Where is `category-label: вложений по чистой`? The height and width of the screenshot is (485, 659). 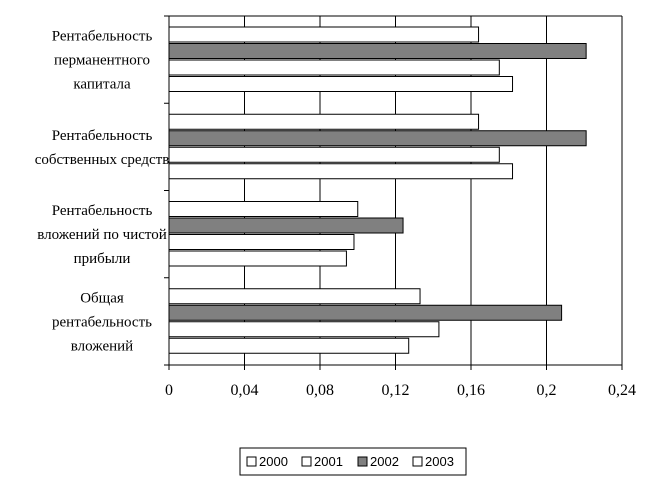 category-label: вложений по чистой is located at coordinates (102, 235).